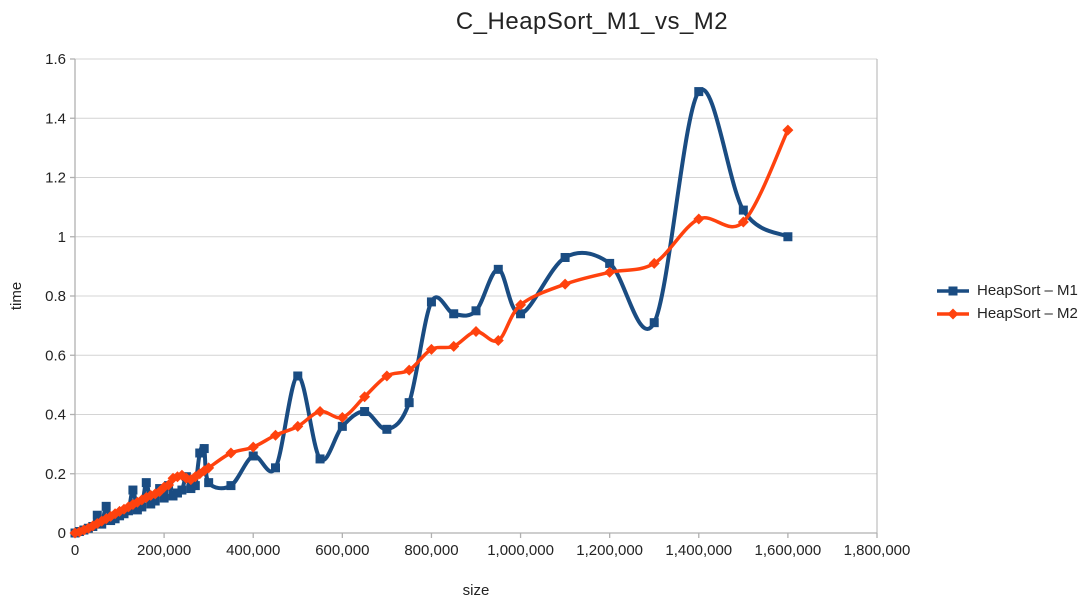  What do you see at coordinates (62, 533) in the screenshot?
I see `y-tick-label: 0` at bounding box center [62, 533].